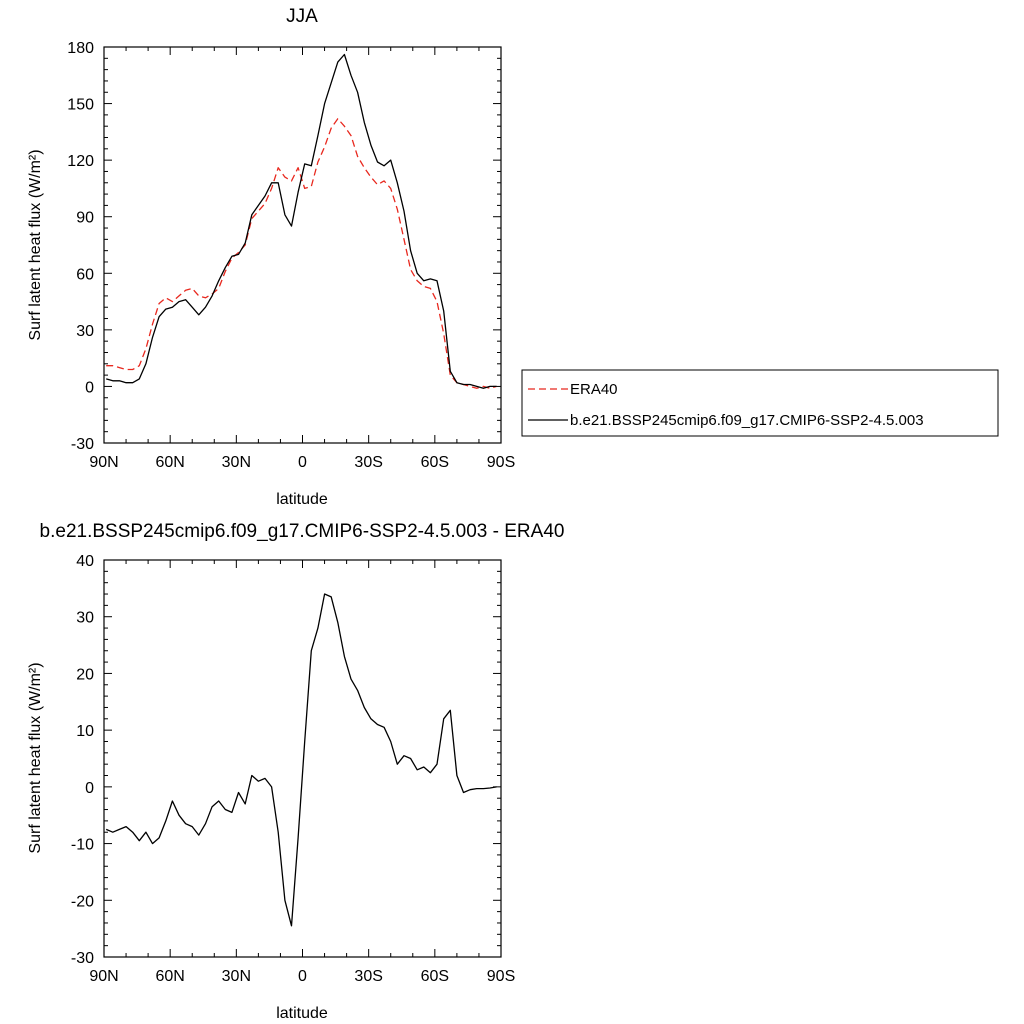 The image size is (1024, 1024). What do you see at coordinates (85, 274) in the screenshot?
I see `top-y-tick-label: 60` at bounding box center [85, 274].